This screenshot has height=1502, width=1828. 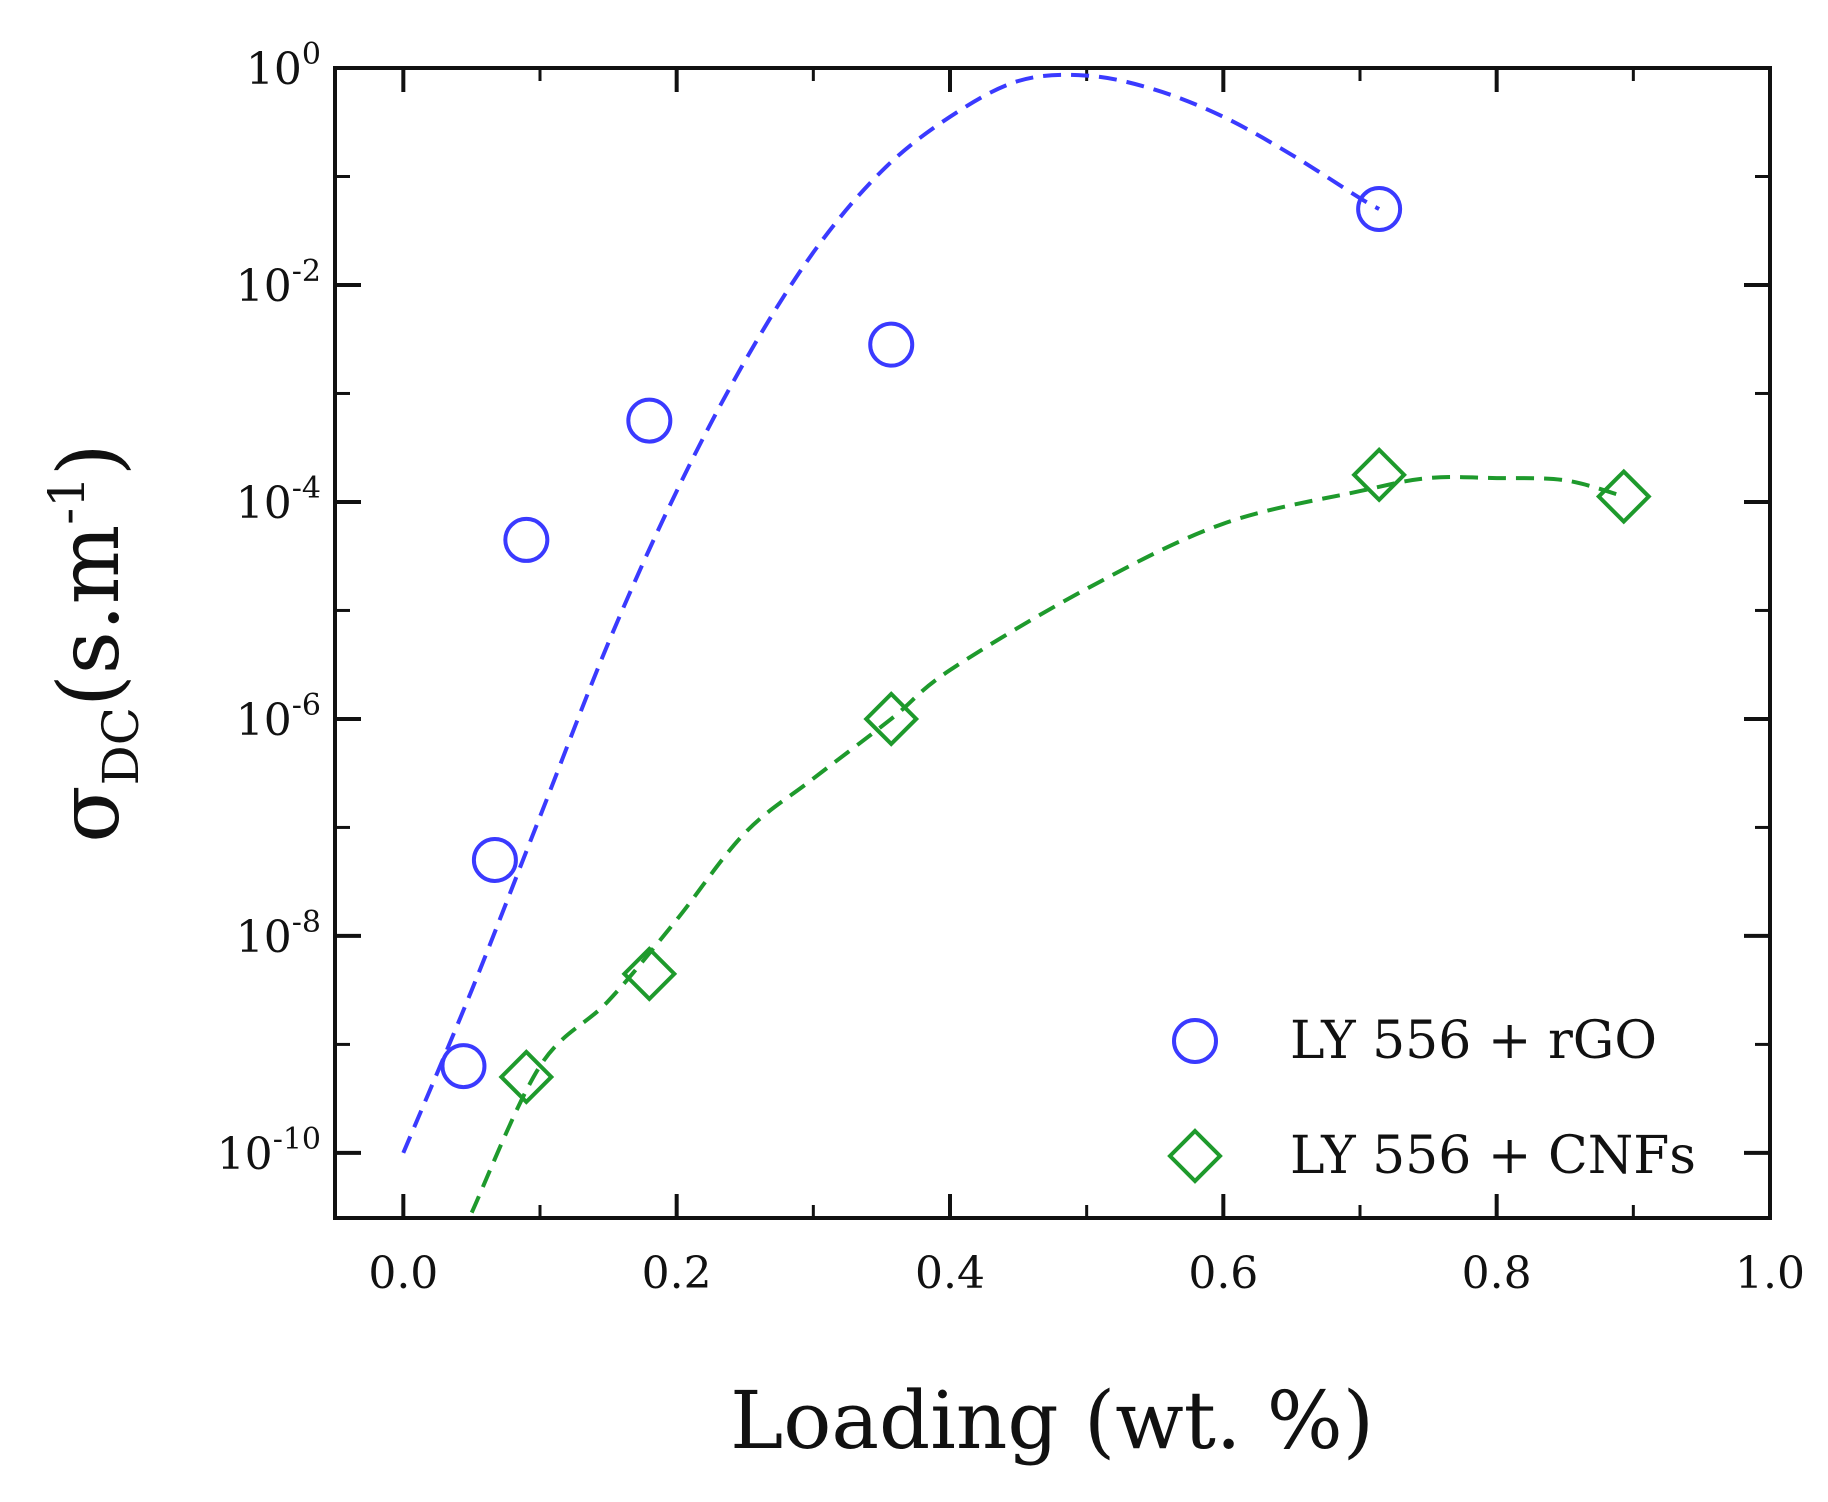 I want to click on x-tick-label: 0.6, so click(x=1223, y=1273).